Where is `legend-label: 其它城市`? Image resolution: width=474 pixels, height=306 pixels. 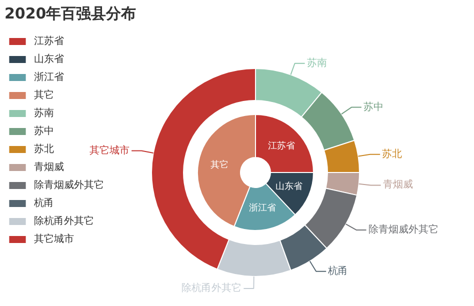
legend-label: 其它城市 is located at coordinates (54, 239).